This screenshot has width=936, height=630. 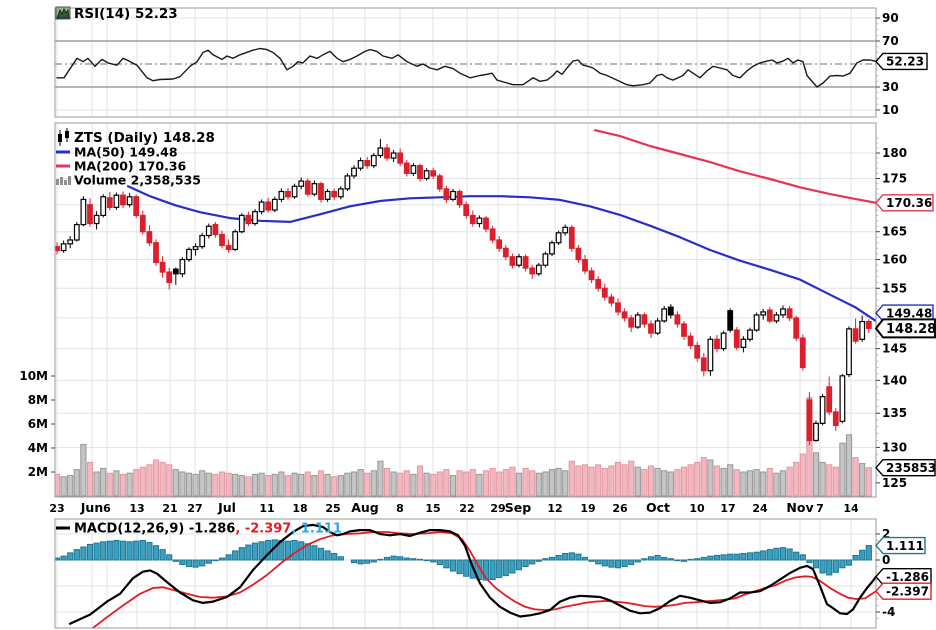 What do you see at coordinates (905, 546) in the screenshot?
I see `macd-hist-callout-text: 1.111` at bounding box center [905, 546].